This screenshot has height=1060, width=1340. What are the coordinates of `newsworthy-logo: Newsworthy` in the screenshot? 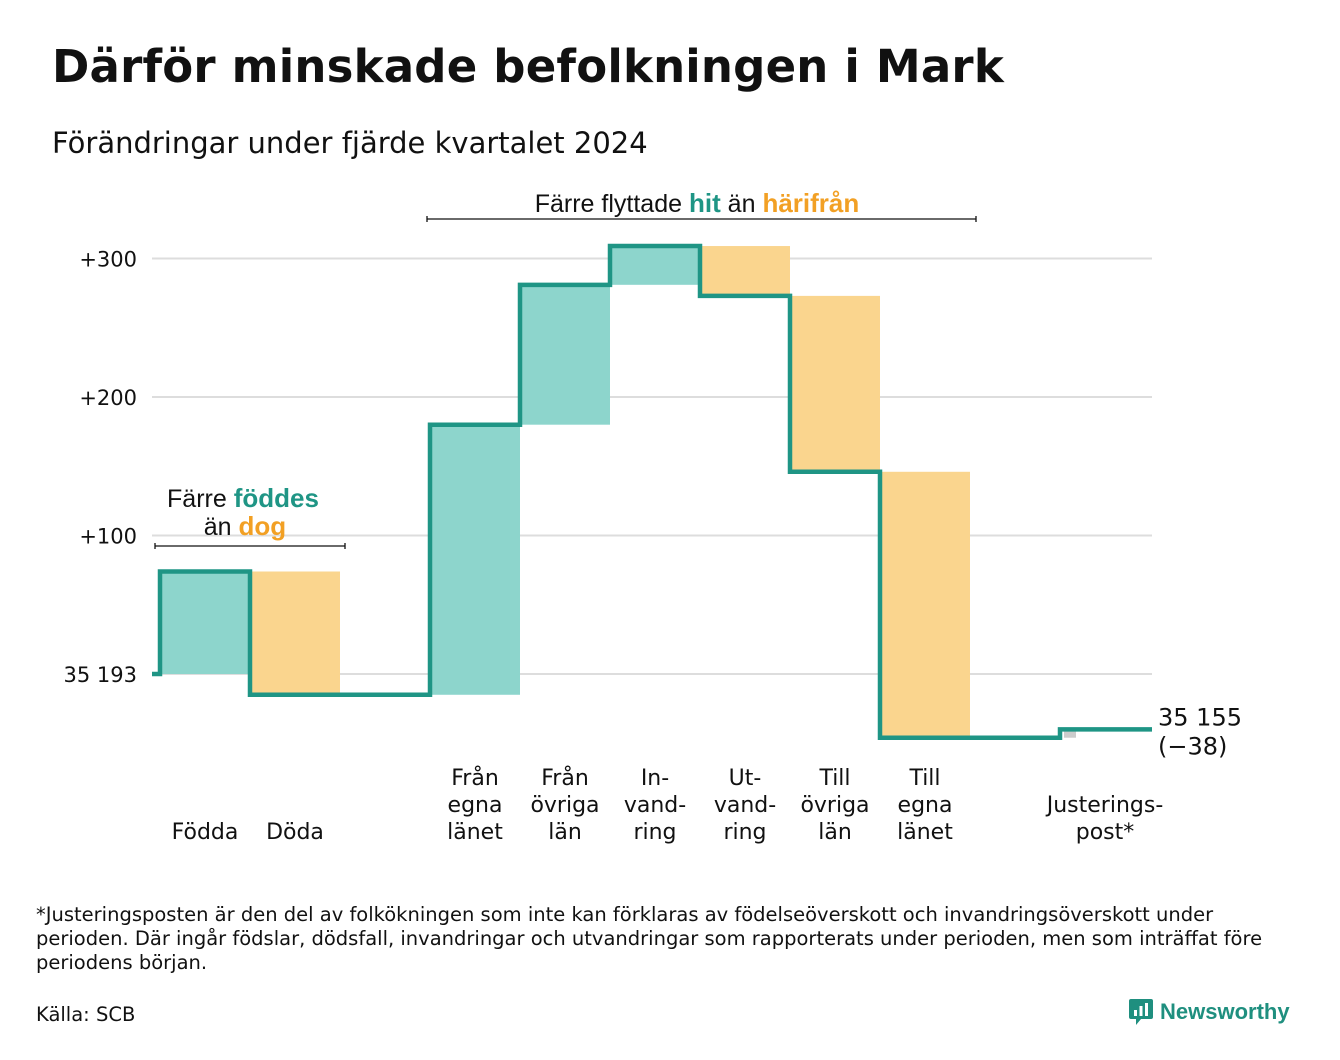 It's located at (1209, 1012).